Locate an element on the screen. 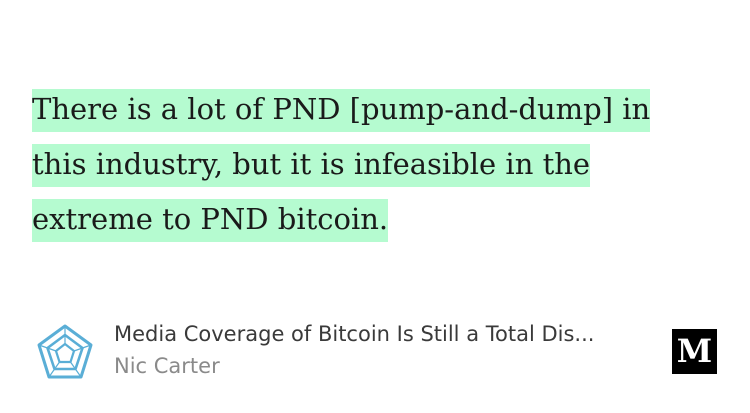 This screenshot has width=750, height=413. pentagon-logo-icon is located at coordinates (65, 351).